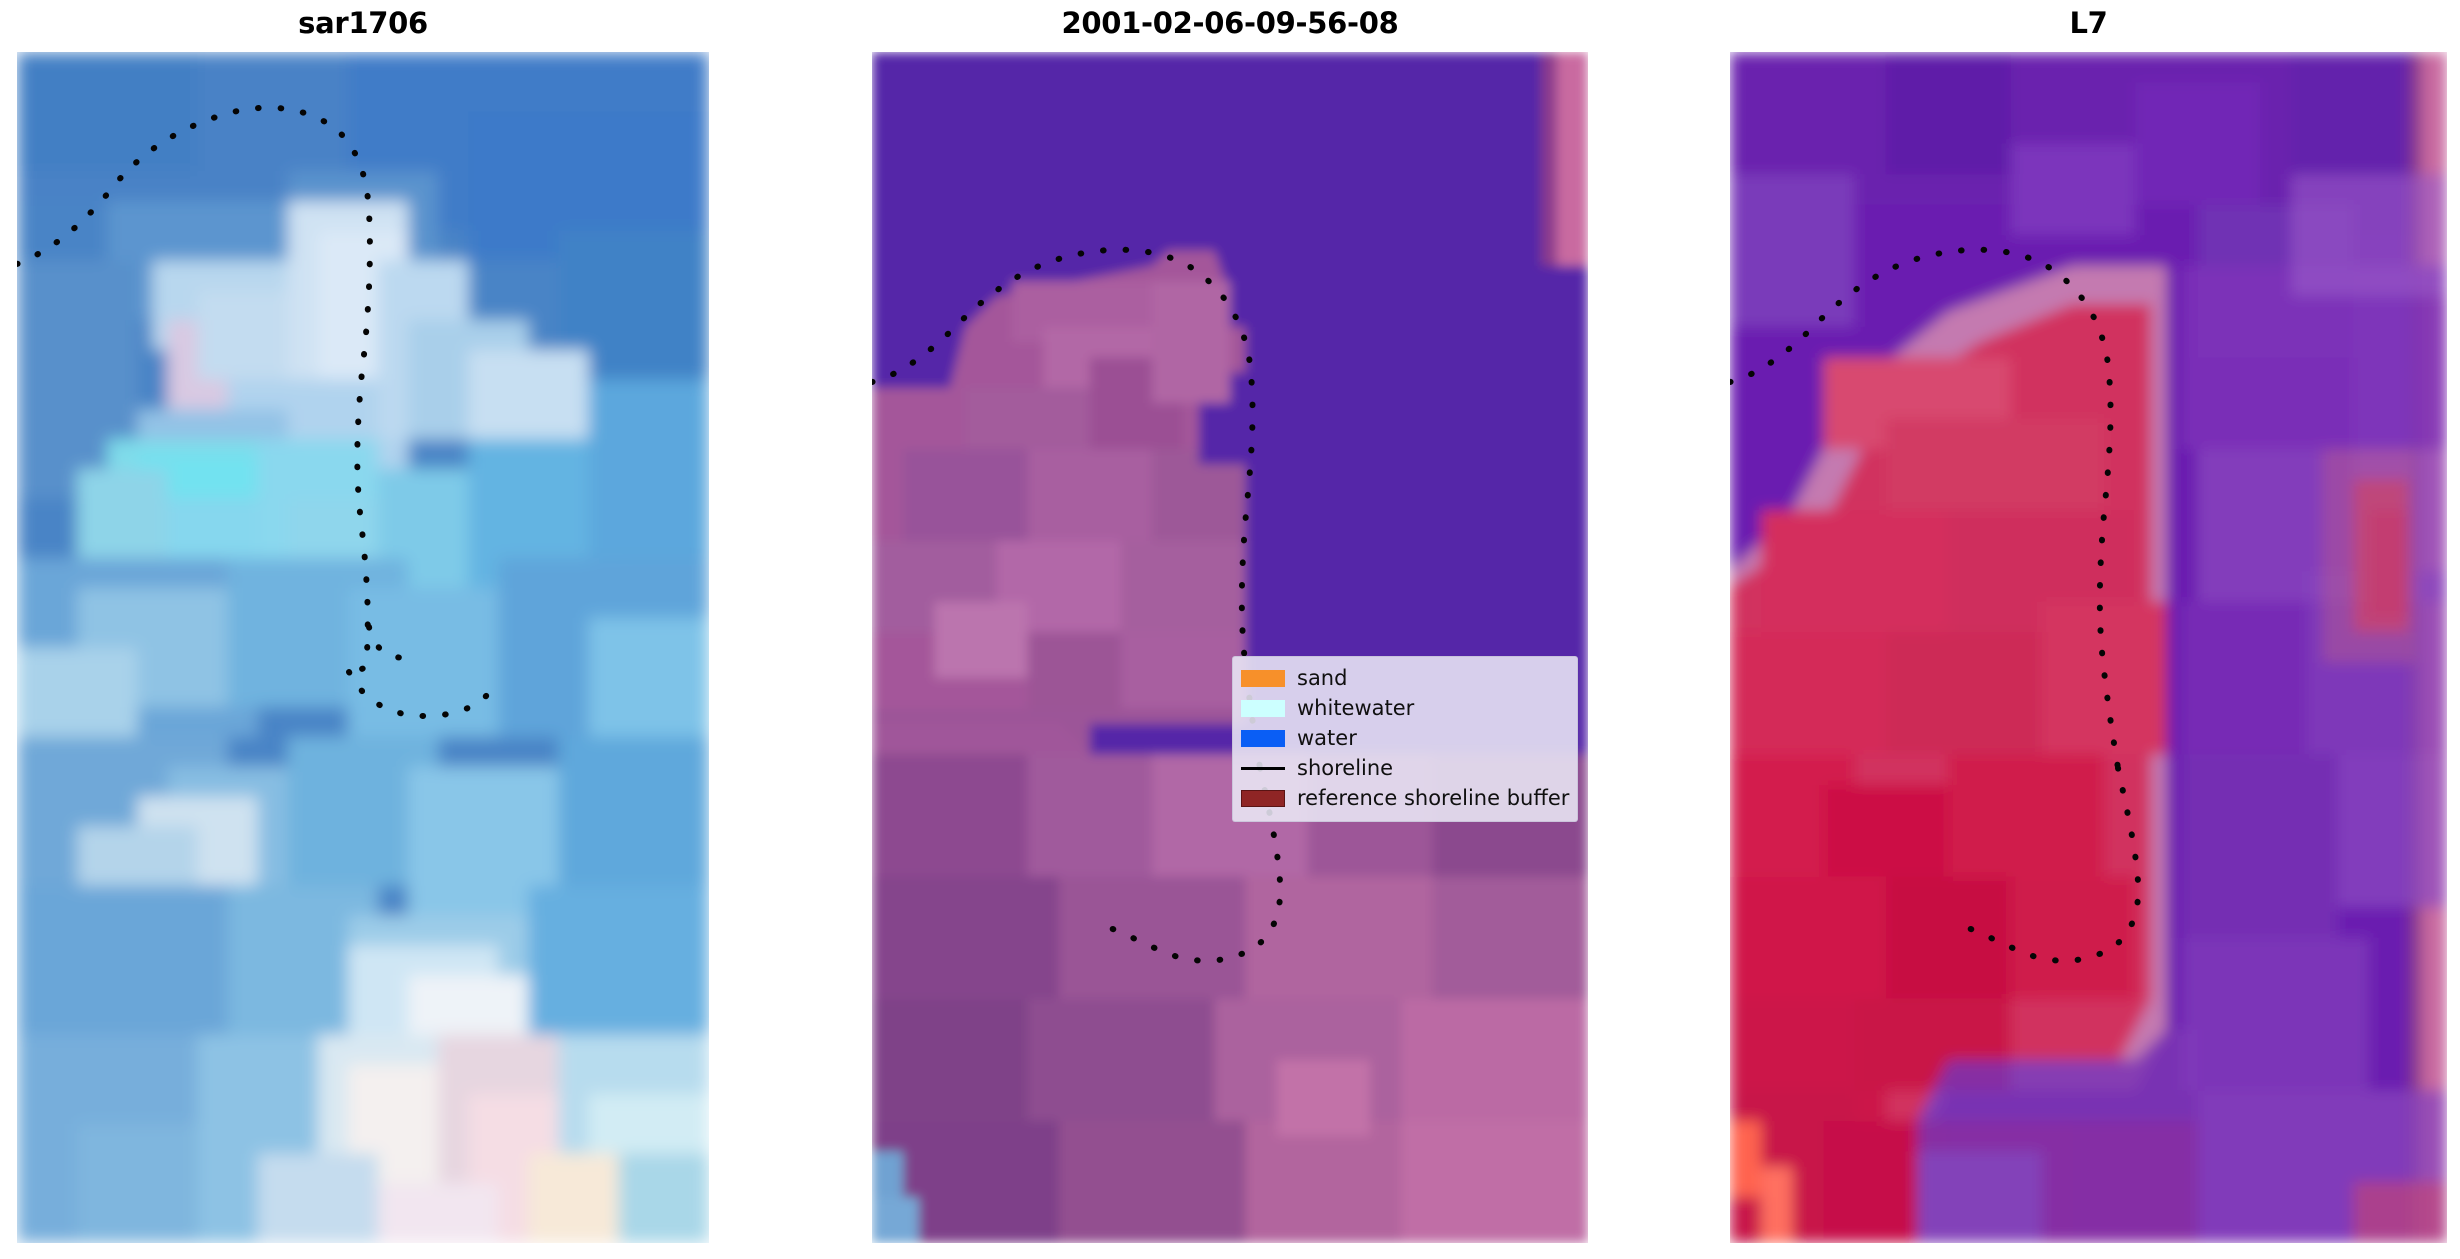  What do you see at coordinates (1263, 768) in the screenshot?
I see `legend-swatch-shoreline` at bounding box center [1263, 768].